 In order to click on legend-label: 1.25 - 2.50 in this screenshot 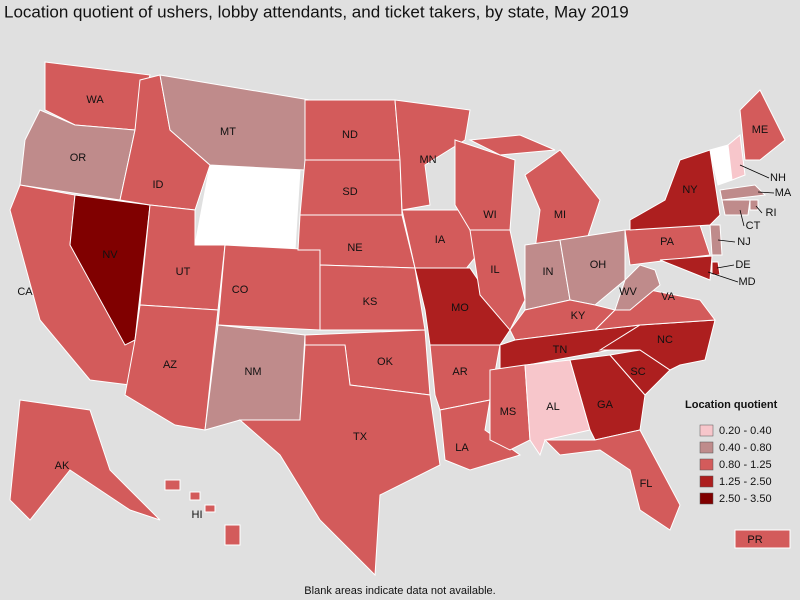, I will do `click(745, 482)`.